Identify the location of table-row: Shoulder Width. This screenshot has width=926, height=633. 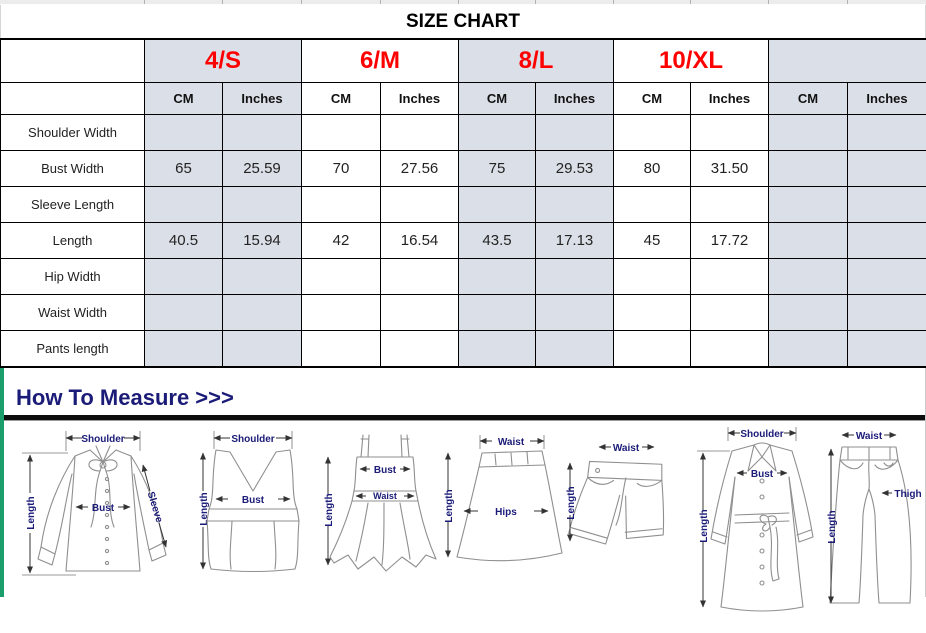
(463, 132).